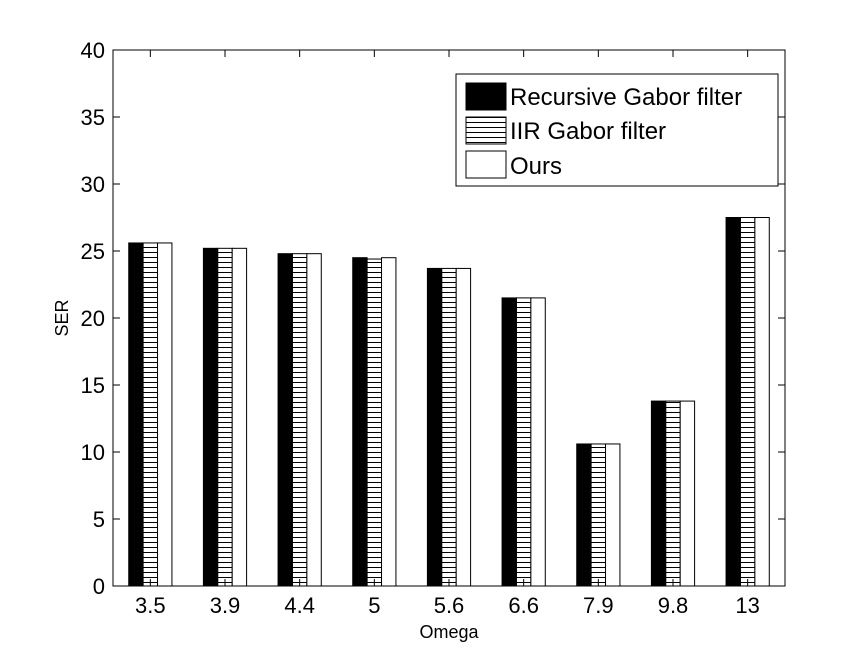 The height and width of the screenshot is (657, 868). I want to click on legend-label-iir-gabor: IIR Gabor filter, so click(588, 131).